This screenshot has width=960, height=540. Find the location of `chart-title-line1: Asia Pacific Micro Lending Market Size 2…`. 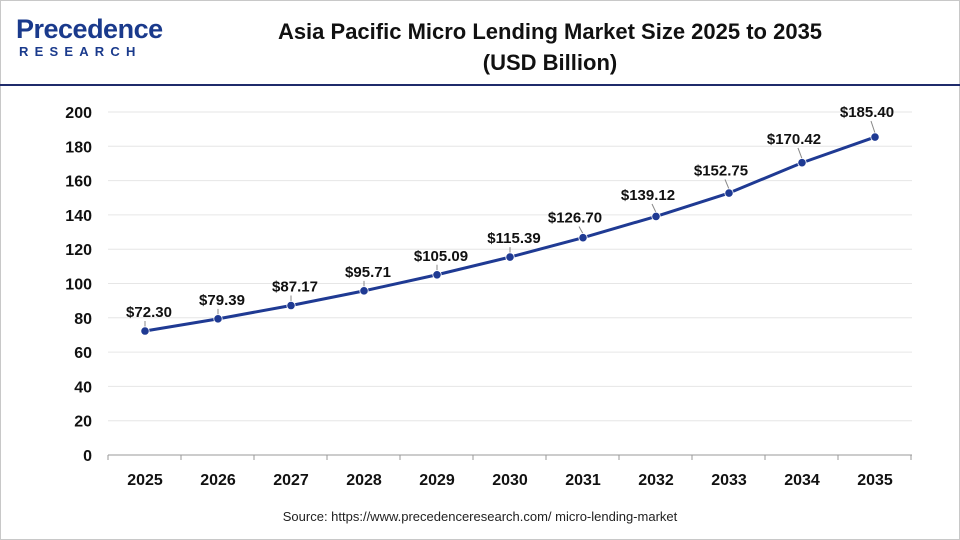

chart-title-line1: Asia Pacific Micro Lending Market Size 2… is located at coordinates (550, 31).